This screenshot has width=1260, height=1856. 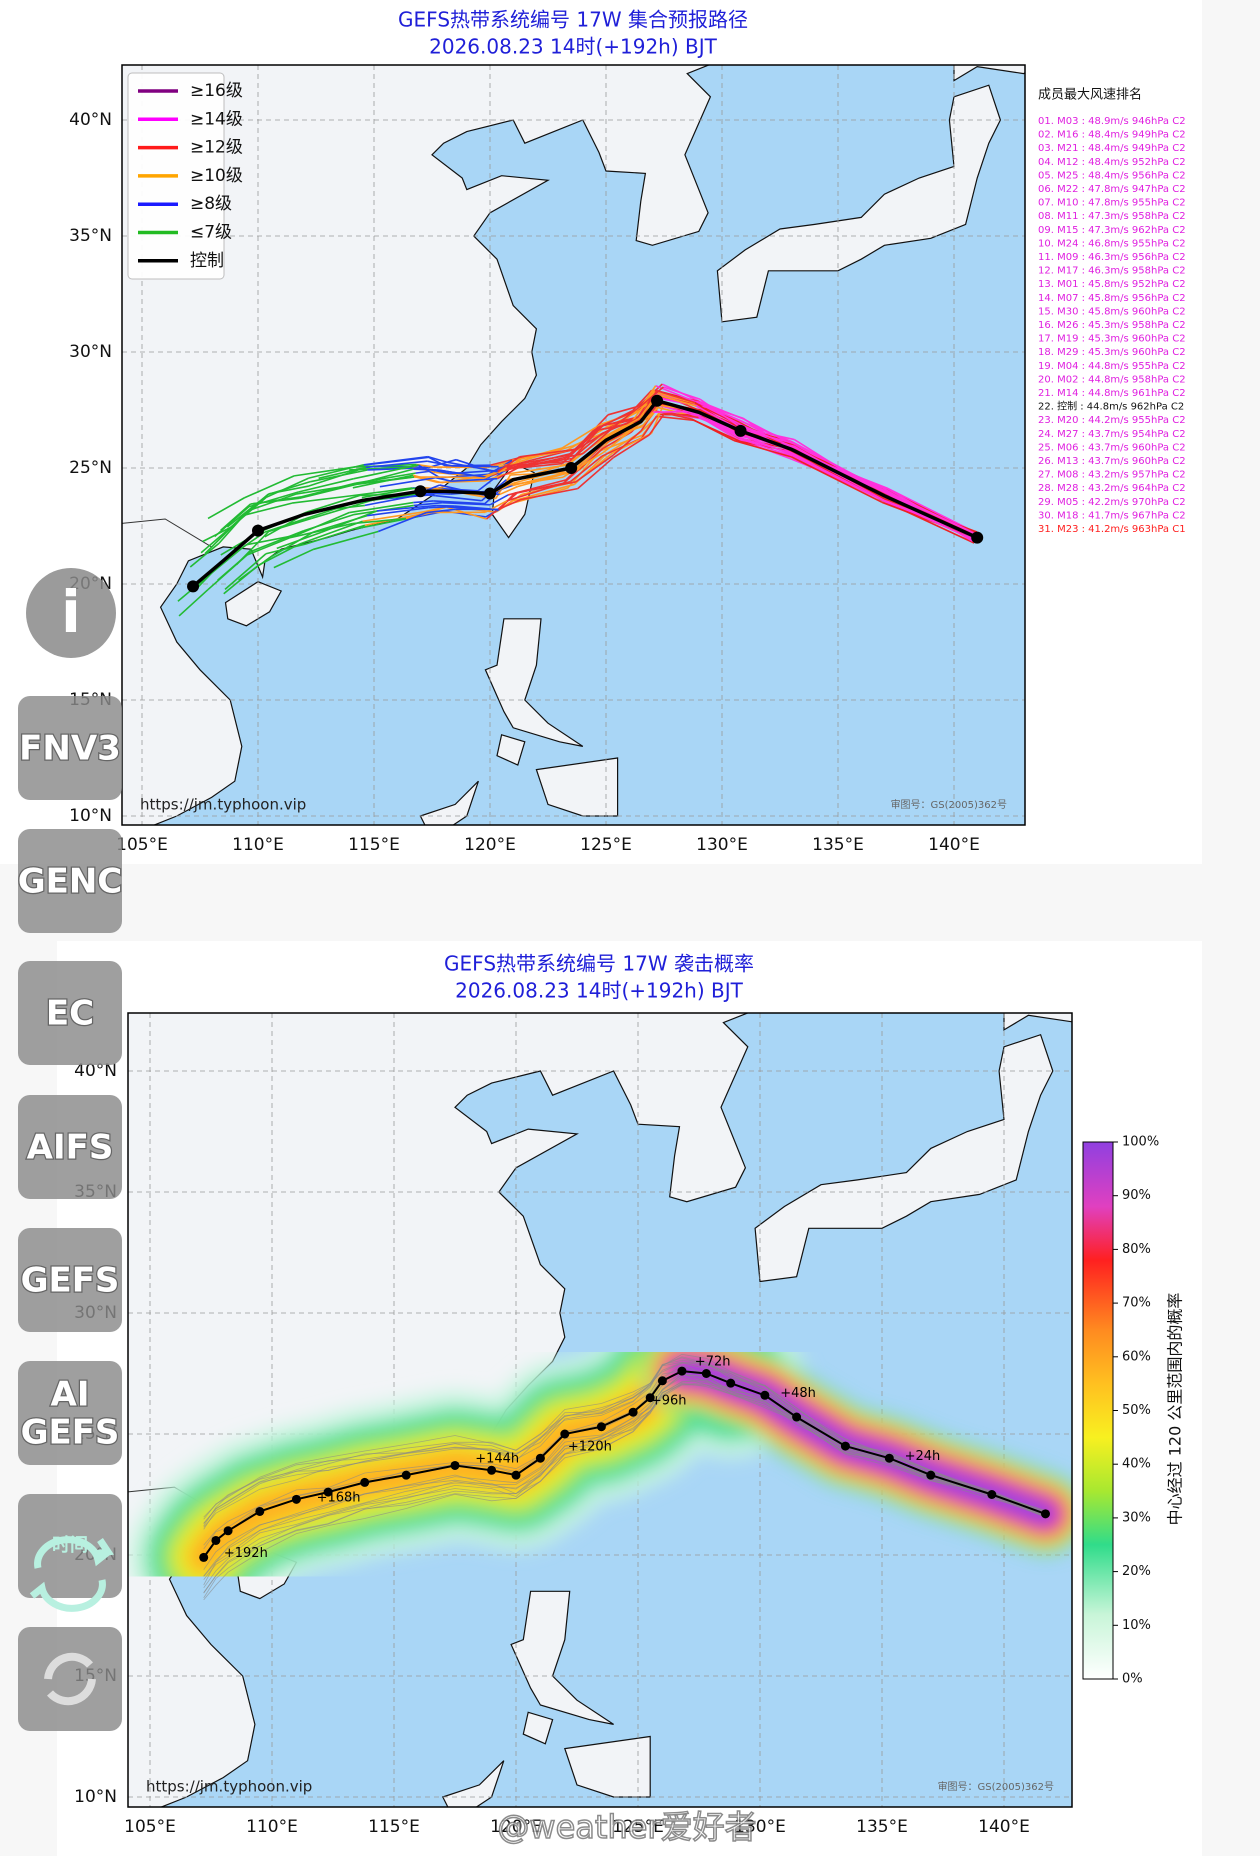 What do you see at coordinates (1136, 1195) in the screenshot?
I see `colorbar-label: 90%` at bounding box center [1136, 1195].